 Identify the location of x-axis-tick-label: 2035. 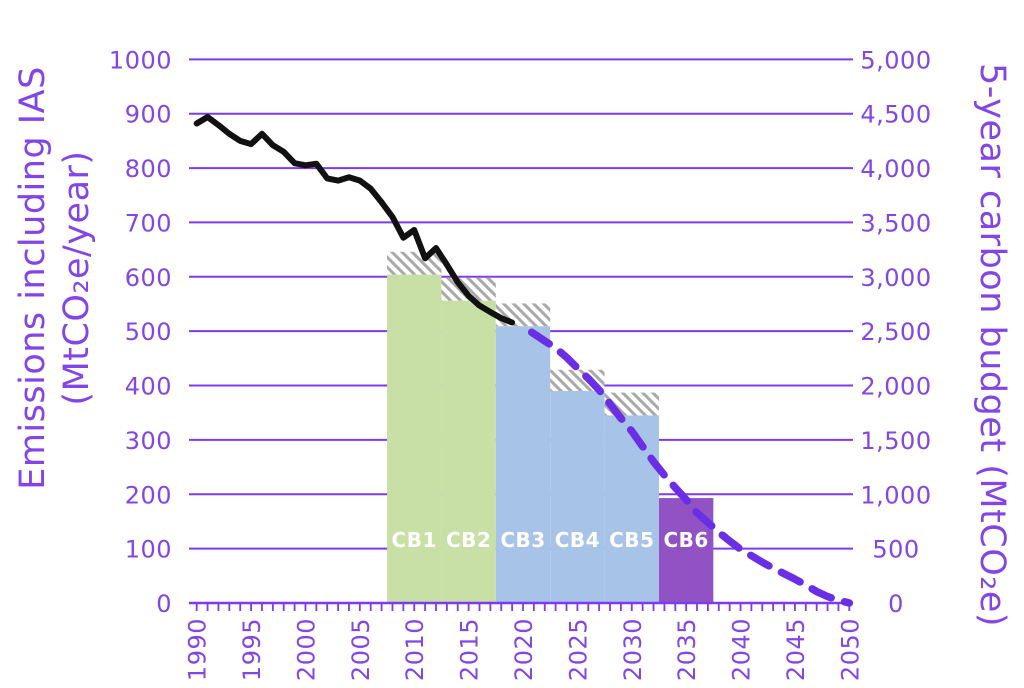
(687, 649).